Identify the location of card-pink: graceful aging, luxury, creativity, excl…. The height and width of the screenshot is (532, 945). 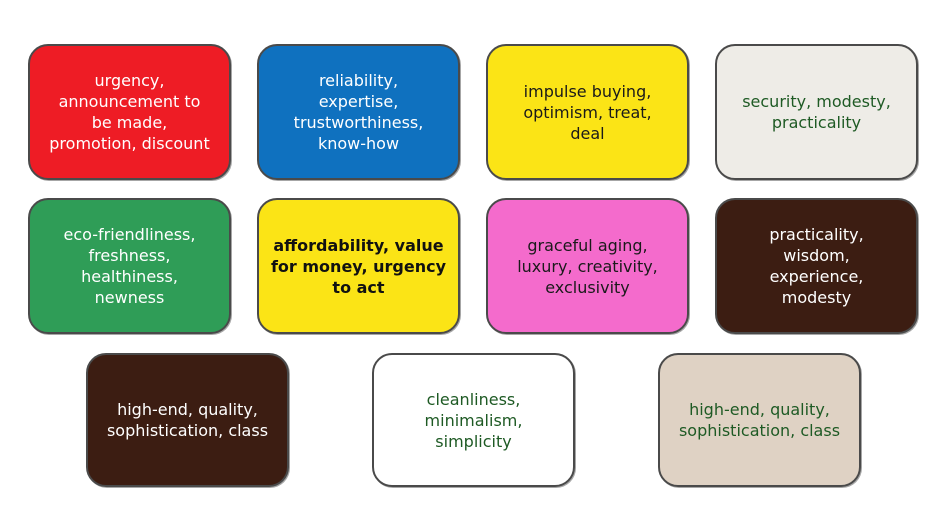
(587, 266).